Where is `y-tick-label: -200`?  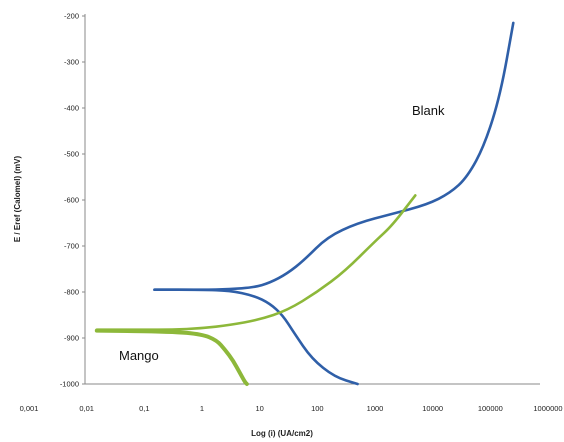 y-tick-label: -200 is located at coordinates (71, 16).